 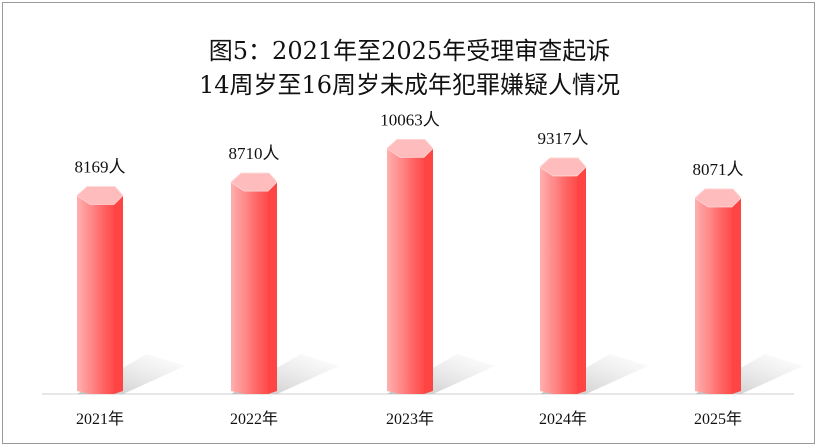 I want to click on x-tick-label: 2023年, so click(x=410, y=419).